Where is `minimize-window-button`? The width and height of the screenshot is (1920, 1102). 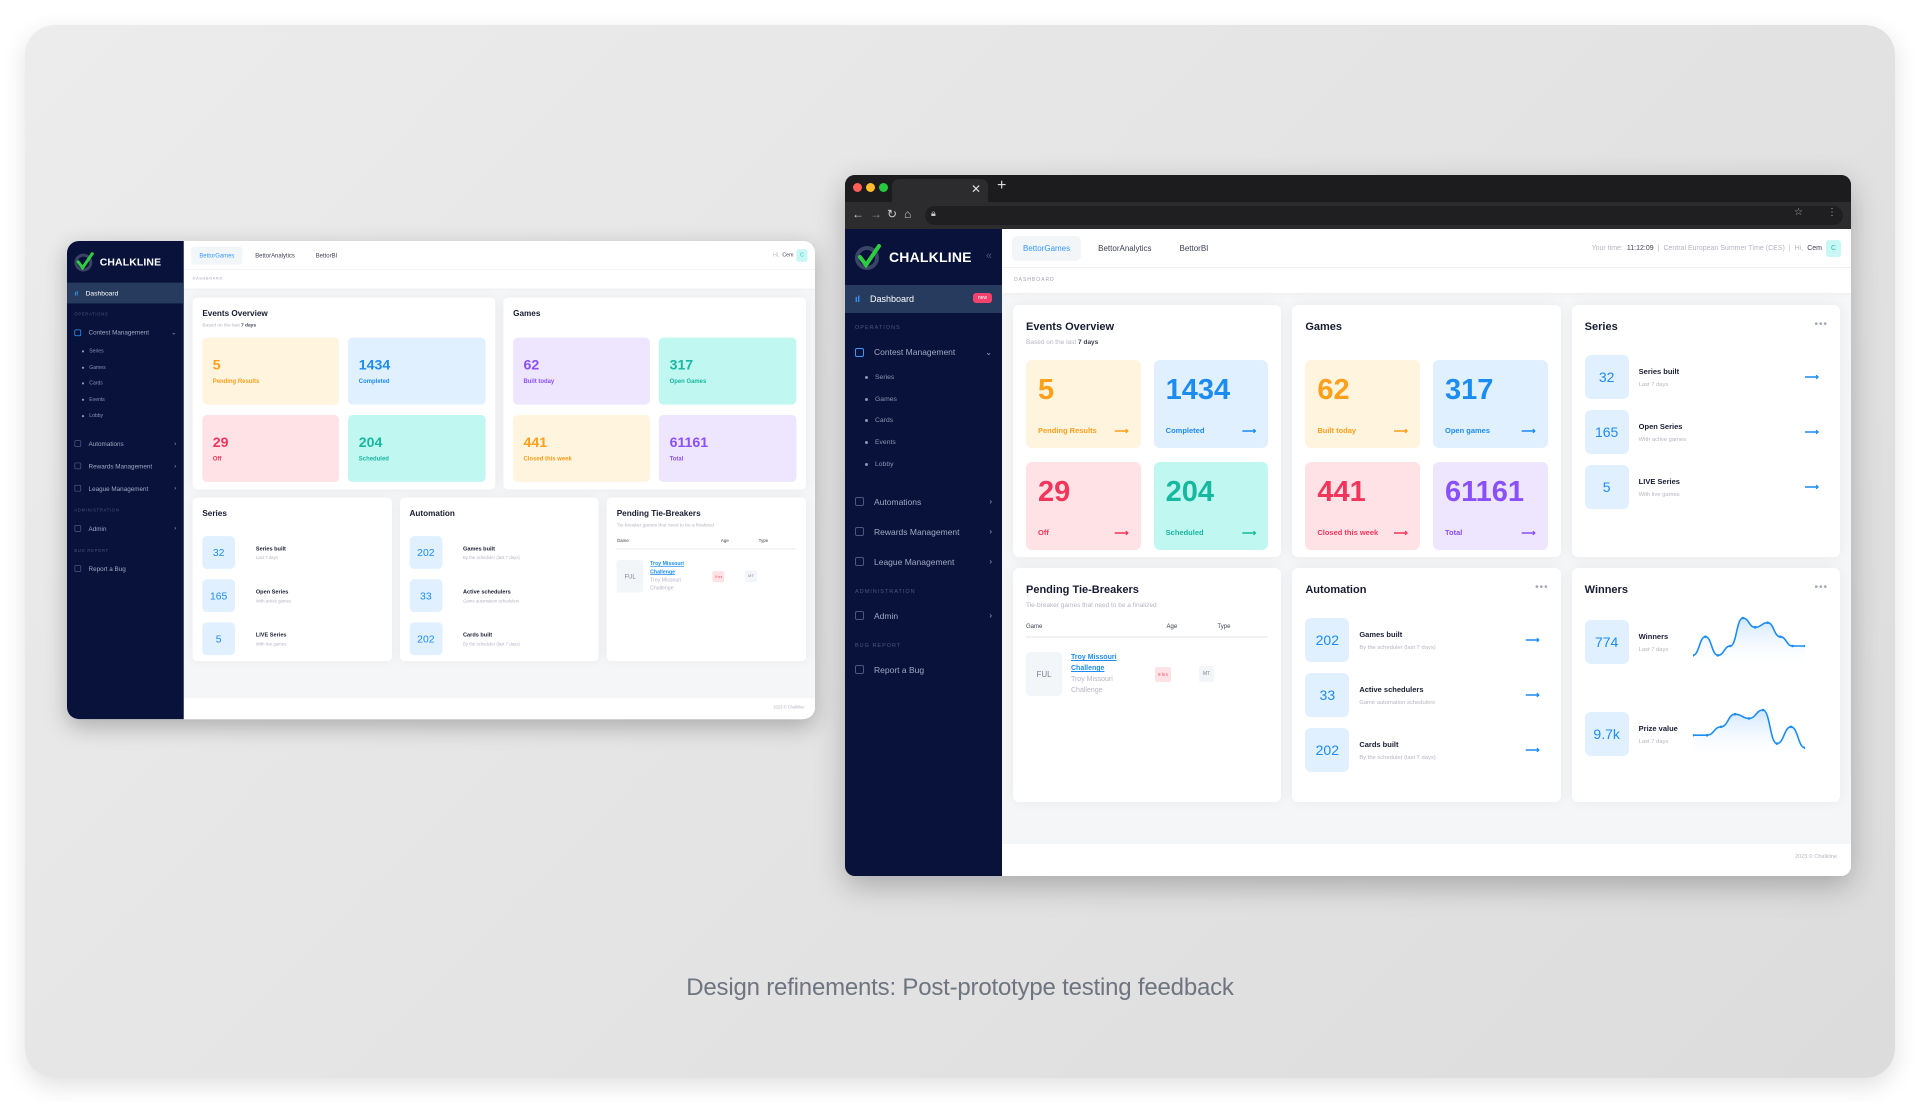 minimize-window-button is located at coordinates (870, 187).